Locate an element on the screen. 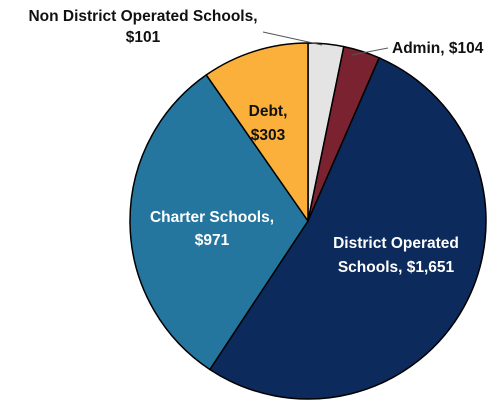 Image resolution: width=501 pixels, height=407 pixels. label-charter-name: Charter Schools, is located at coordinates (212, 217).